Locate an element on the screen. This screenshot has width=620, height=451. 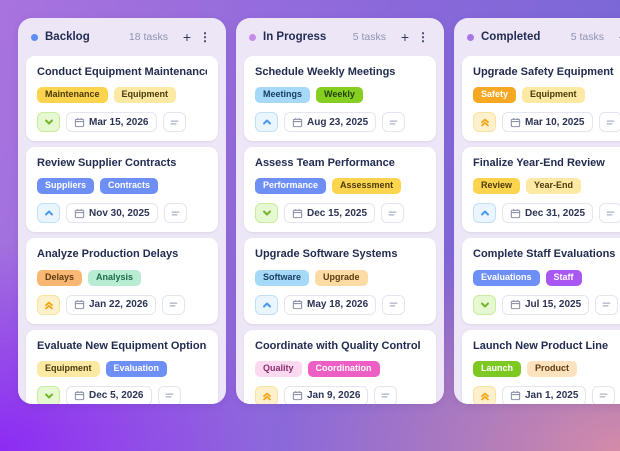
meta-row: Jan 22, 2026 is located at coordinates (122, 304).